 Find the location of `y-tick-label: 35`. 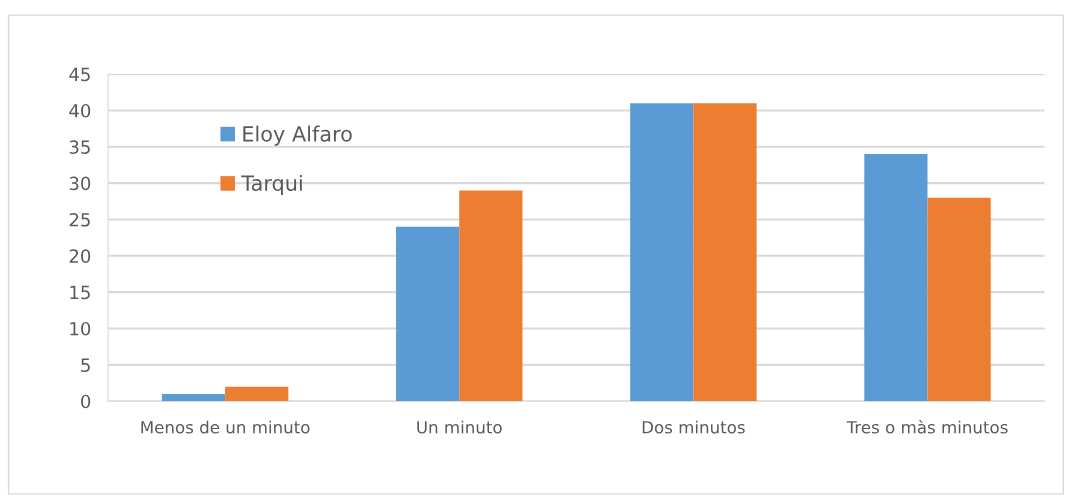

y-tick-label: 35 is located at coordinates (79, 147).